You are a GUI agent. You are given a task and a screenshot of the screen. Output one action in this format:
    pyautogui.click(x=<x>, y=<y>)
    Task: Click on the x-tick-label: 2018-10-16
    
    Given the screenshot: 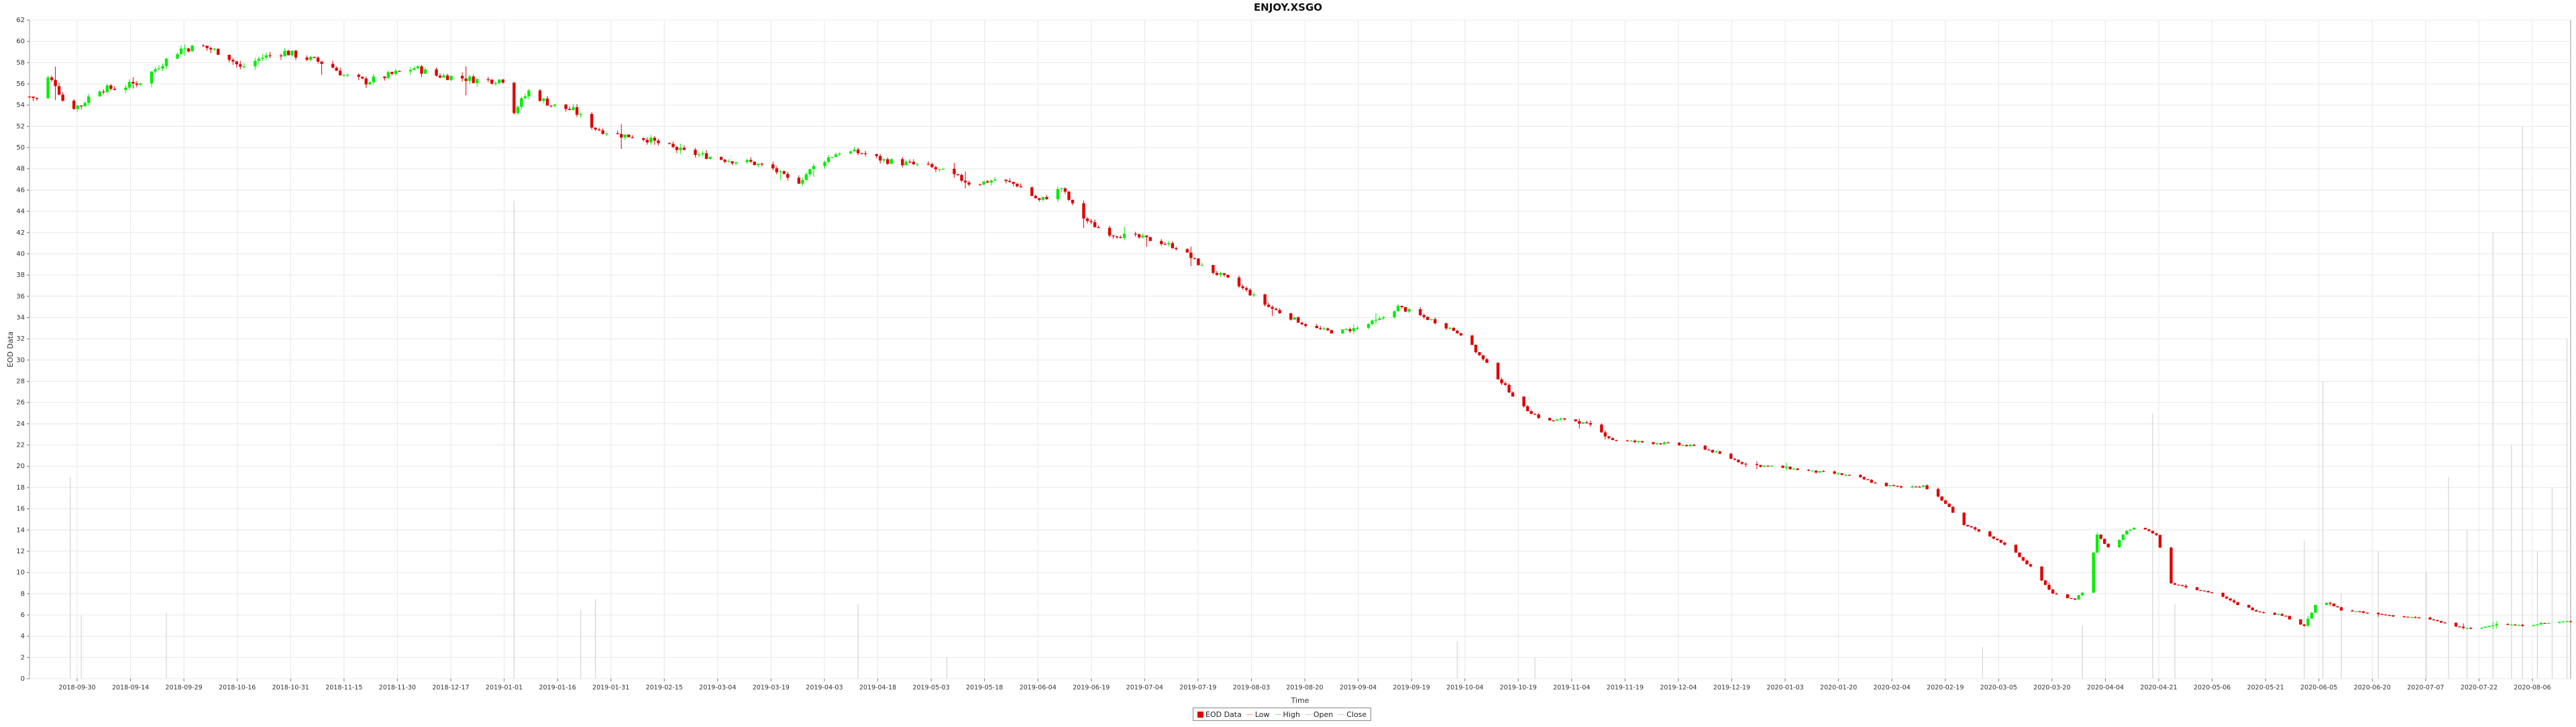 What is the action you would take?
    pyautogui.click(x=237, y=687)
    